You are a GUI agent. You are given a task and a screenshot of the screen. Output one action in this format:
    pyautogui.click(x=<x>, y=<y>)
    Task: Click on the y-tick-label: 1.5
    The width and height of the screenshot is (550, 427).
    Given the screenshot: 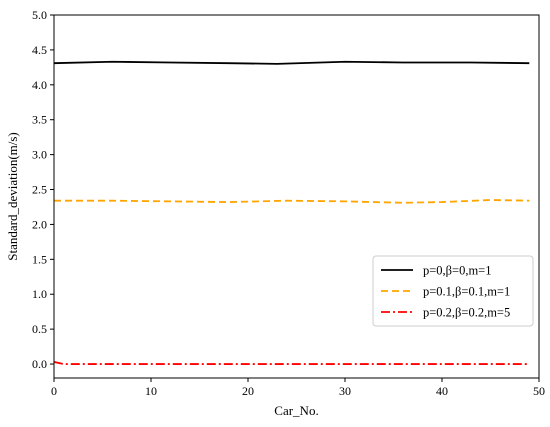 What is the action you would take?
    pyautogui.click(x=39, y=259)
    